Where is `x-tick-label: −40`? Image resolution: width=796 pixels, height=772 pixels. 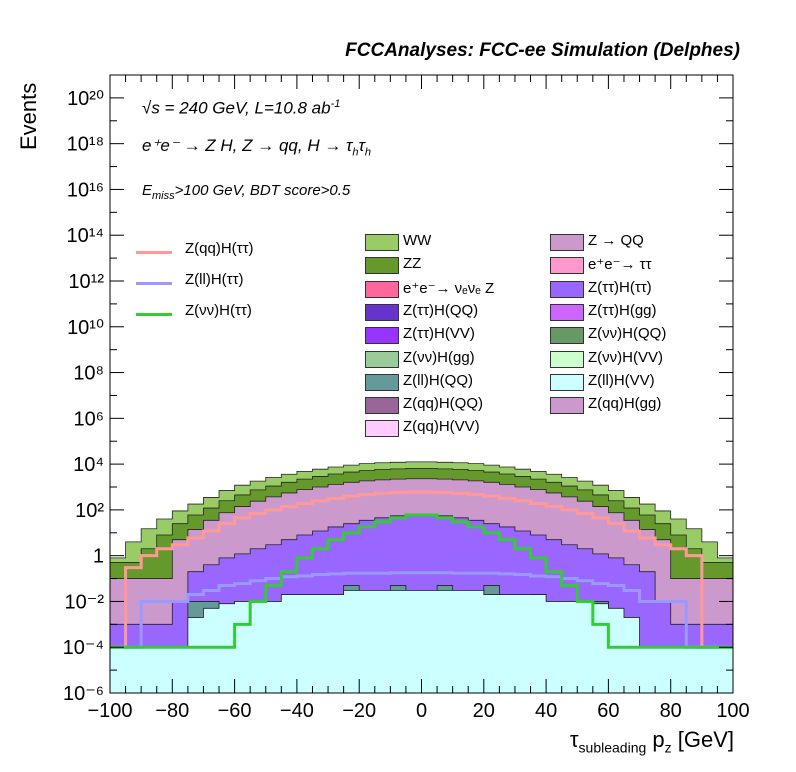
x-tick-label: −40 is located at coordinates (297, 711).